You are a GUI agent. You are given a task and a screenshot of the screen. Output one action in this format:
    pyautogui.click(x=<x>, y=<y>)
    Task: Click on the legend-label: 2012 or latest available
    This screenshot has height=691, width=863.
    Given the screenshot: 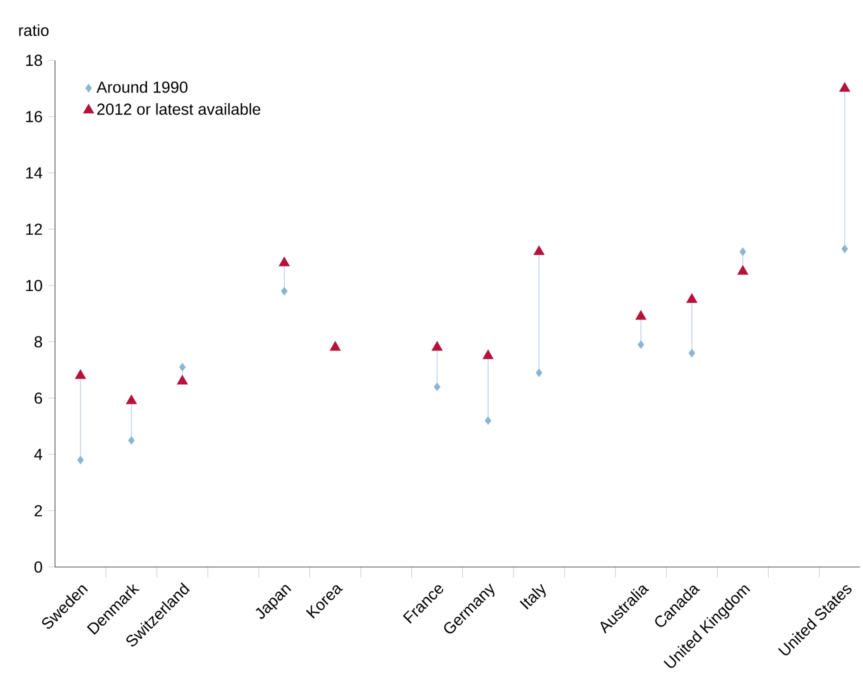 What is the action you would take?
    pyautogui.click(x=178, y=109)
    